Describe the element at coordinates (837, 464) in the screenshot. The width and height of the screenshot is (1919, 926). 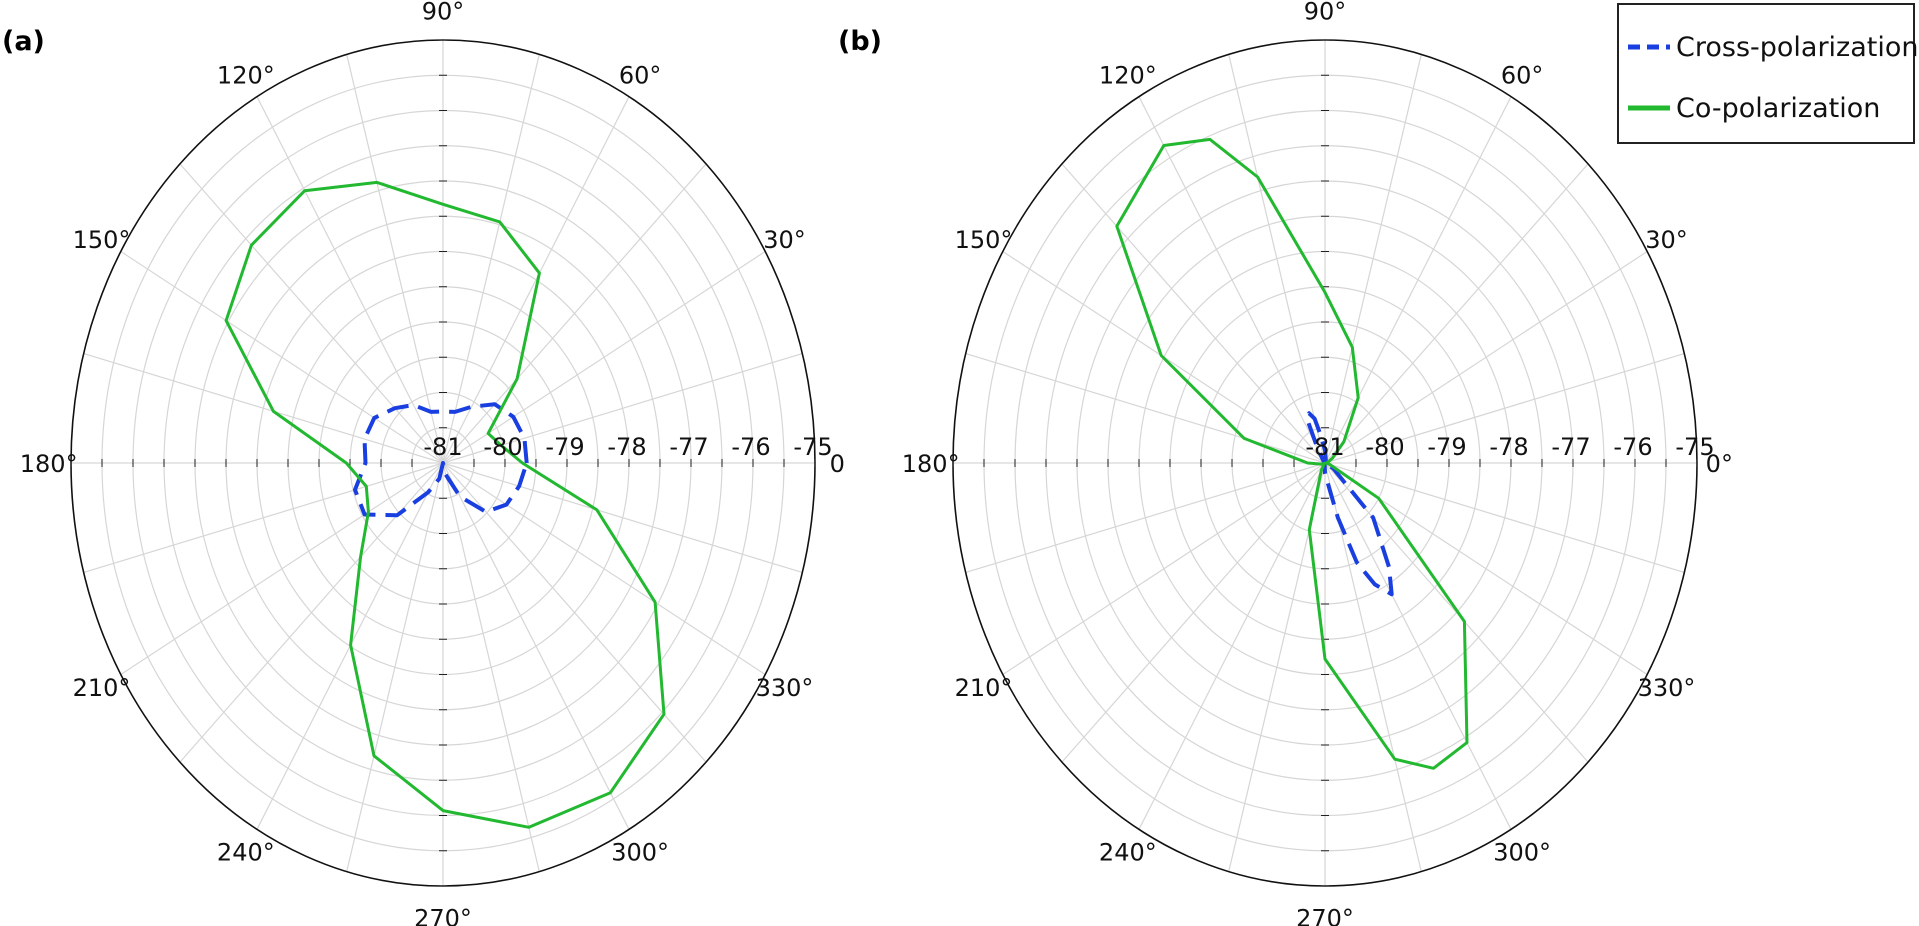
I see `angle-tick-label: 0` at that location.